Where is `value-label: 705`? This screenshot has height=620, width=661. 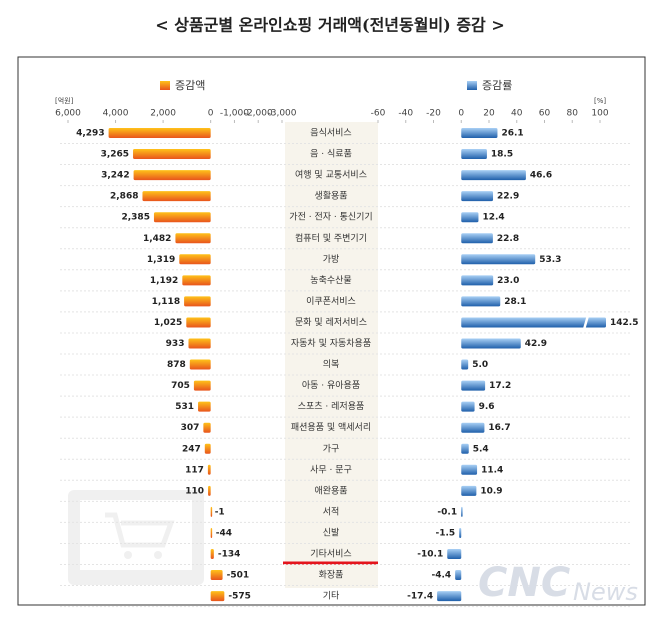 value-label: 705 is located at coordinates (180, 386).